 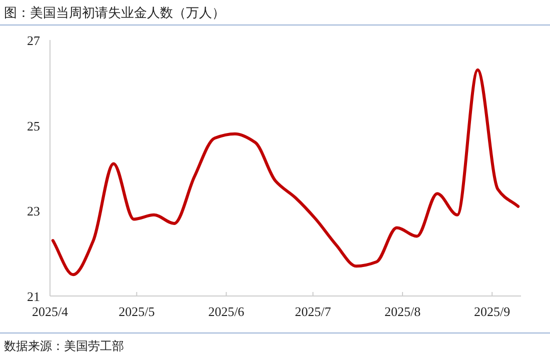 What do you see at coordinates (64, 346) in the screenshot?
I see `source-note: 数据来源：美国劳工部` at bounding box center [64, 346].